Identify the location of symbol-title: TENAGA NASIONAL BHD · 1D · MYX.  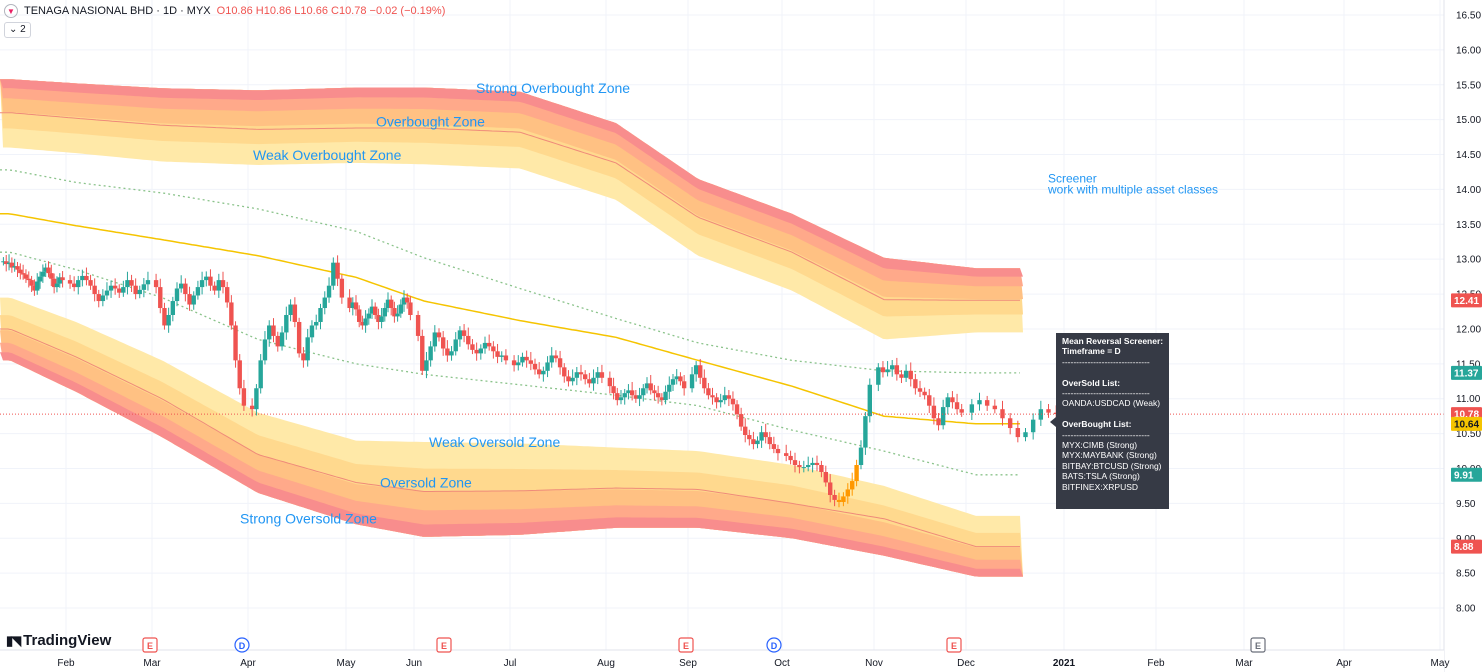
(117, 11).